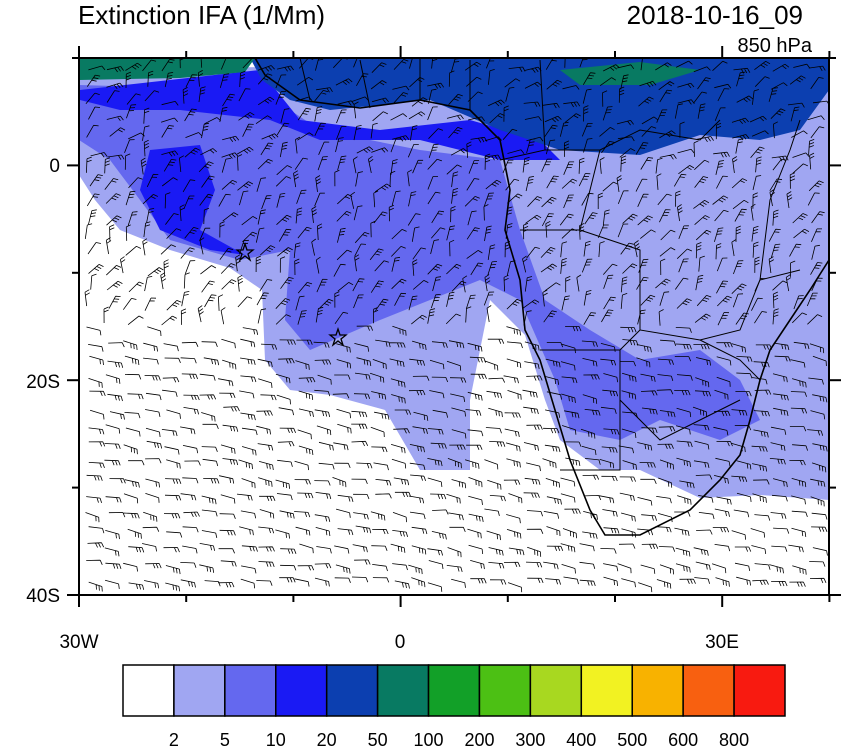 The image size is (850, 755). Describe the element at coordinates (539, 106) in the screenshot. I see `extinction-dark` at that location.